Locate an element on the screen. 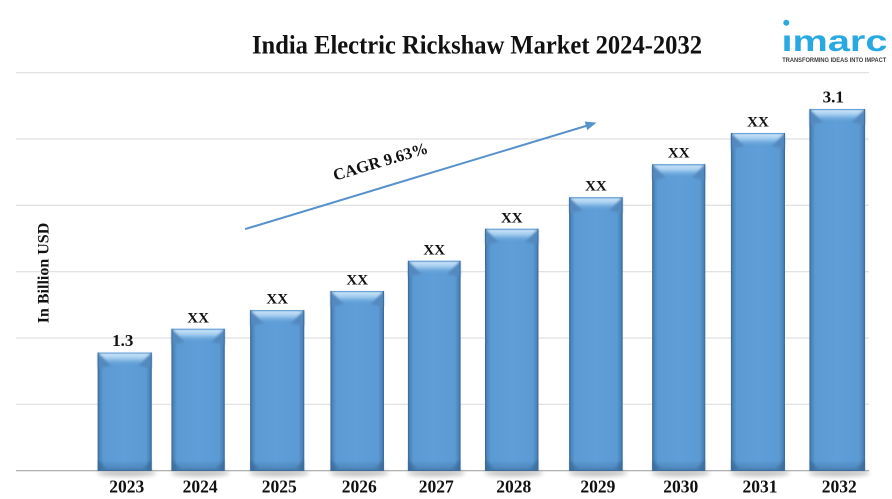  svg-text: 2026 is located at coordinates (359, 487).